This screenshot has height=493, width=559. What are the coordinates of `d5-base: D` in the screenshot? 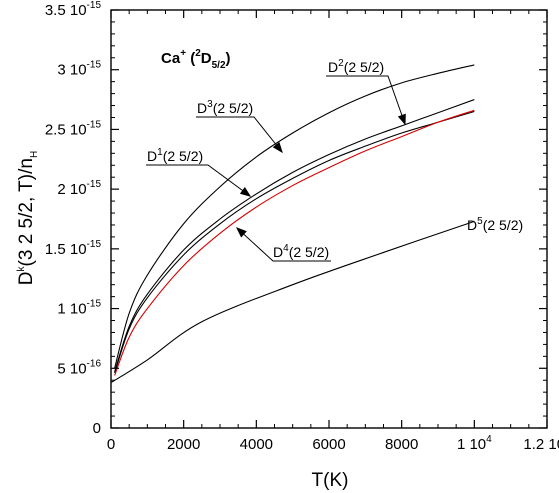 It's located at (472, 225).